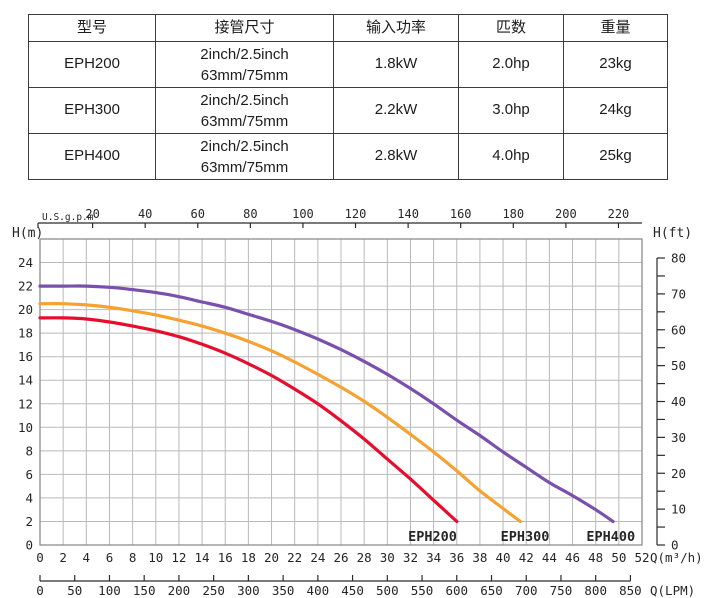 This screenshot has width=724, height=598. Describe the element at coordinates (248, 590) in the screenshot. I see `svg-text: 300` at that location.